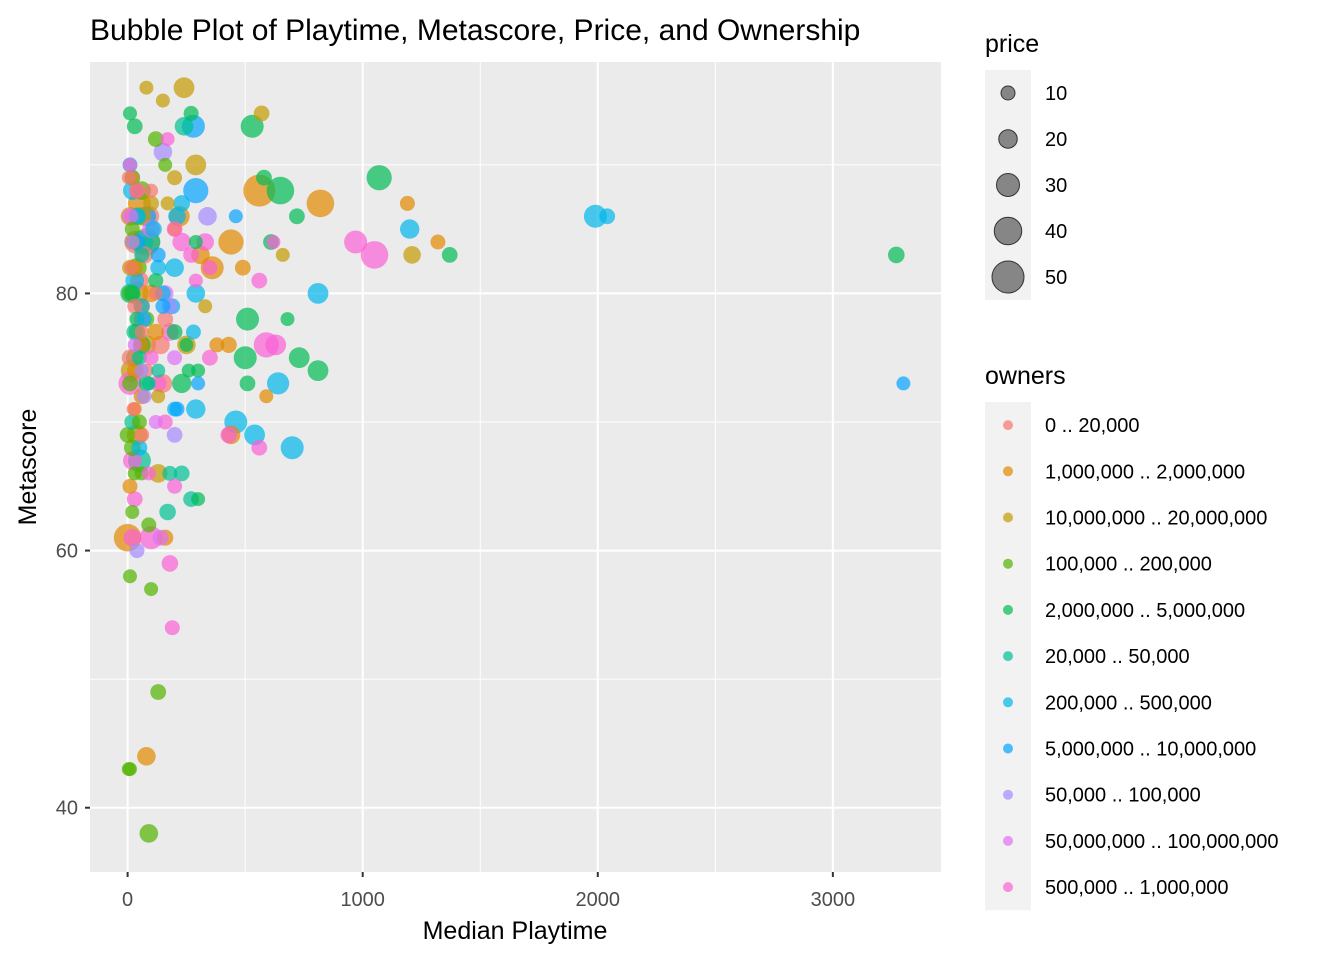 Image resolution: width=1344 pixels, height=960 pixels. What do you see at coordinates (67, 294) in the screenshot?
I see `y-tick-label: 80` at bounding box center [67, 294].